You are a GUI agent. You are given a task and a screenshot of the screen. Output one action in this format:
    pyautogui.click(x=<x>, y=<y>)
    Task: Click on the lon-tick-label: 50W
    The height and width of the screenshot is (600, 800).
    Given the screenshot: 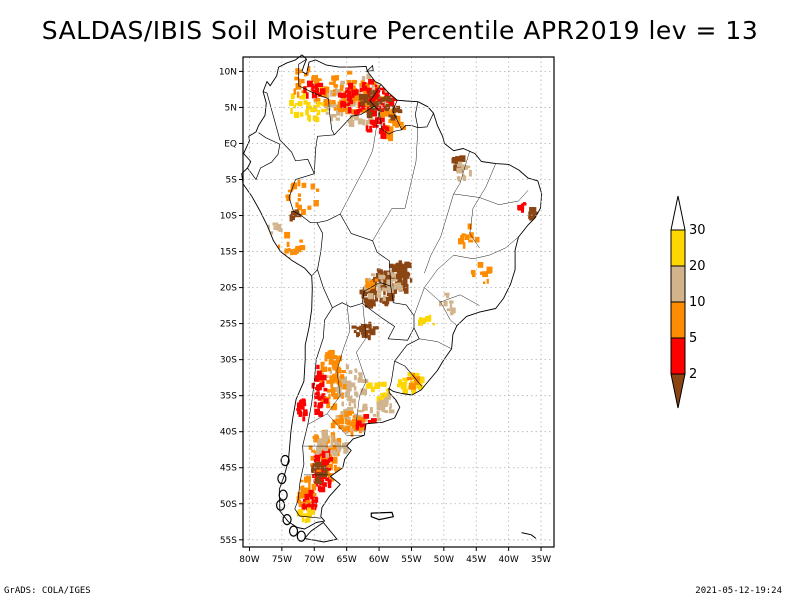 What is the action you would take?
    pyautogui.click(x=444, y=560)
    